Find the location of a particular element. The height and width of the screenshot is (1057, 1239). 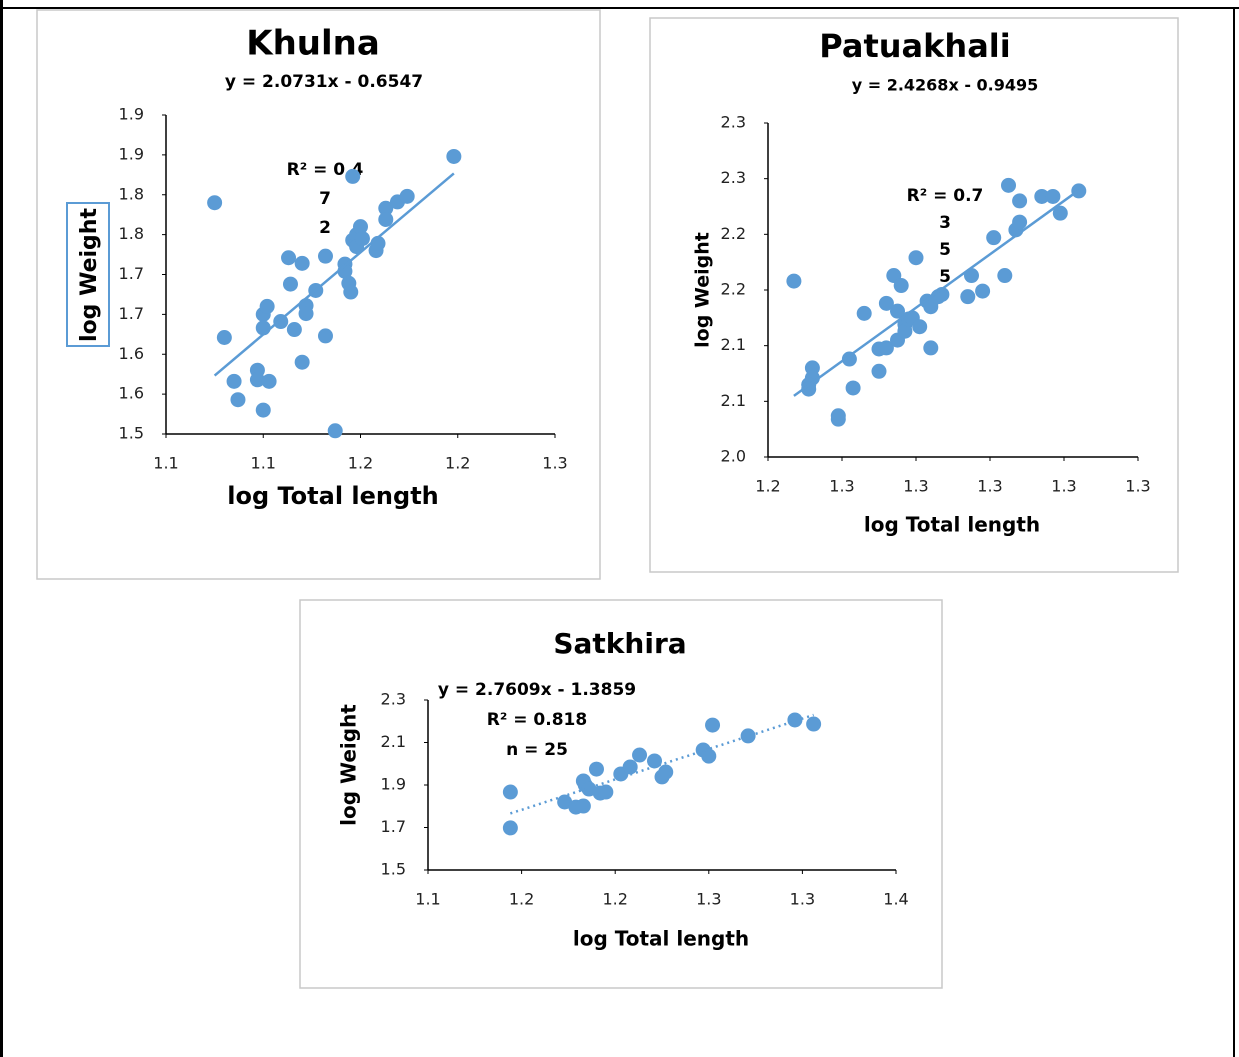

equation: y = 2.4268x - 0.9495 is located at coordinates (945, 85).